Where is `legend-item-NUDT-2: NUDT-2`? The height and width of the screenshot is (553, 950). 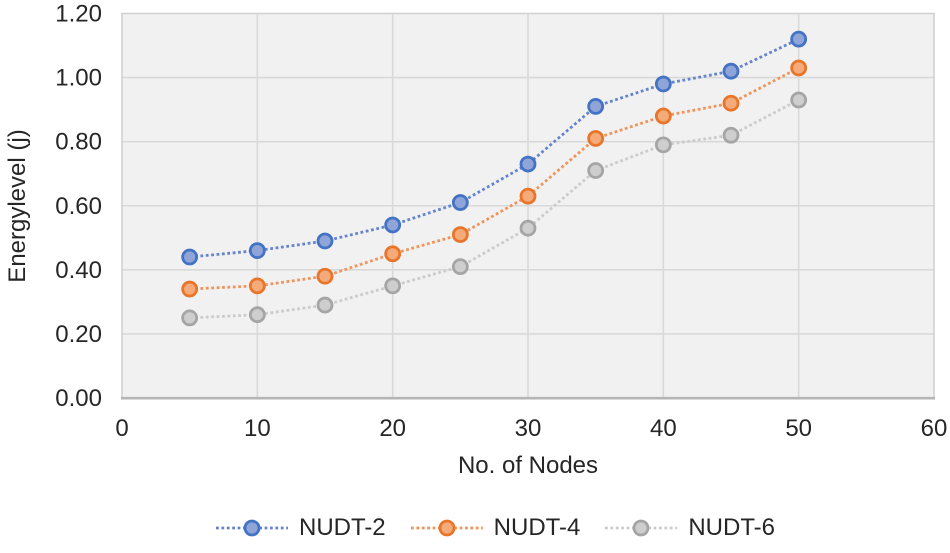
legend-item-NUDT-2: NUDT-2 is located at coordinates (300, 528).